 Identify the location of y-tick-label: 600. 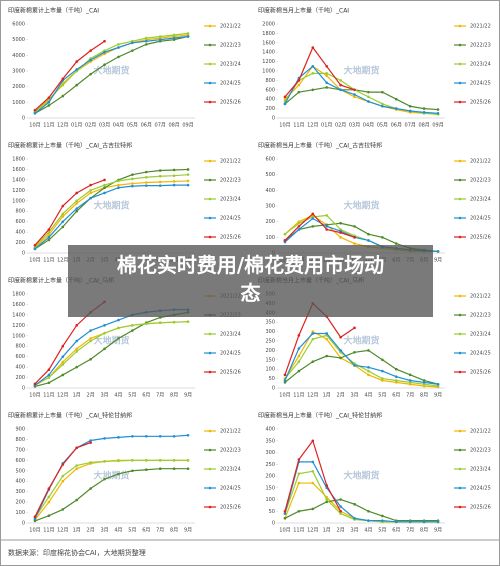
(20, 222).